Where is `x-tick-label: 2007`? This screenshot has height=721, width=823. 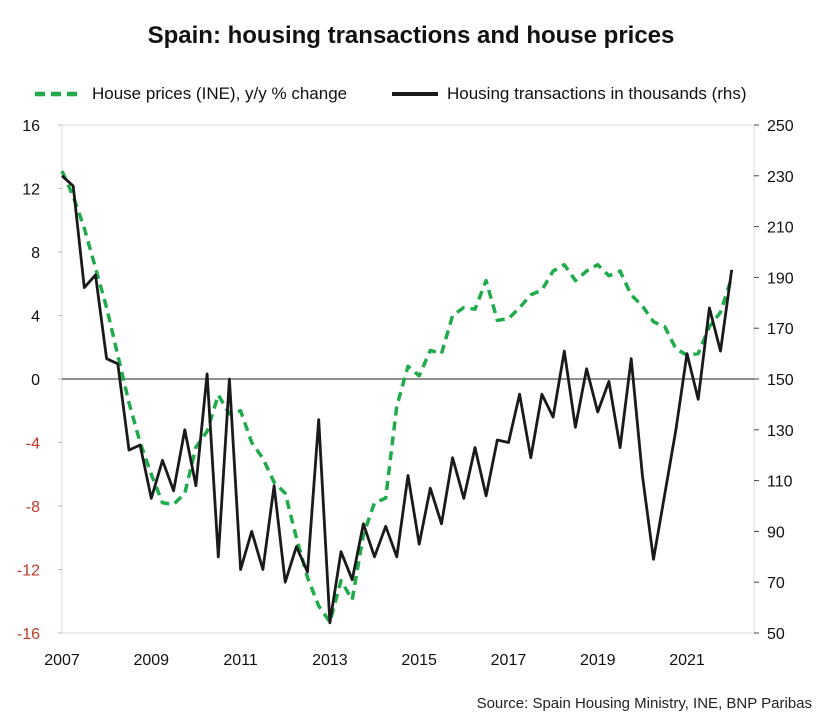
x-tick-label: 2007 is located at coordinates (62, 660).